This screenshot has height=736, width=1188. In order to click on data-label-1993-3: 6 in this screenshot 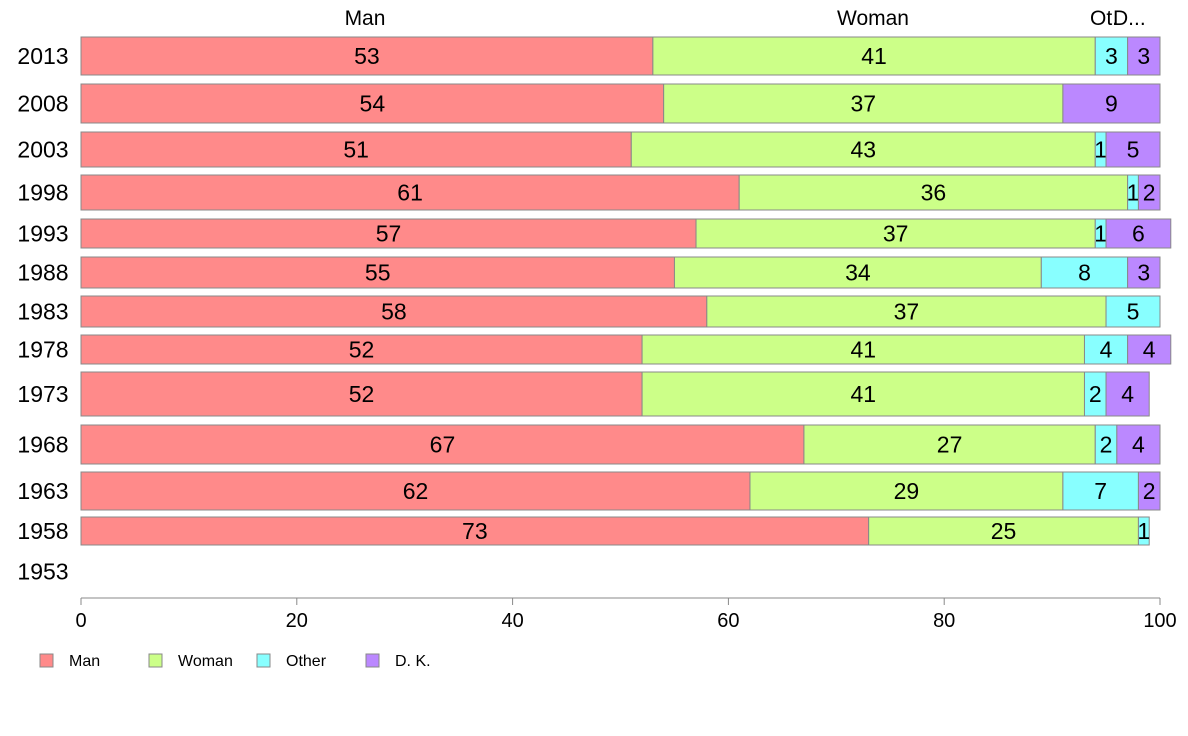, I will do `click(1138, 234)`.